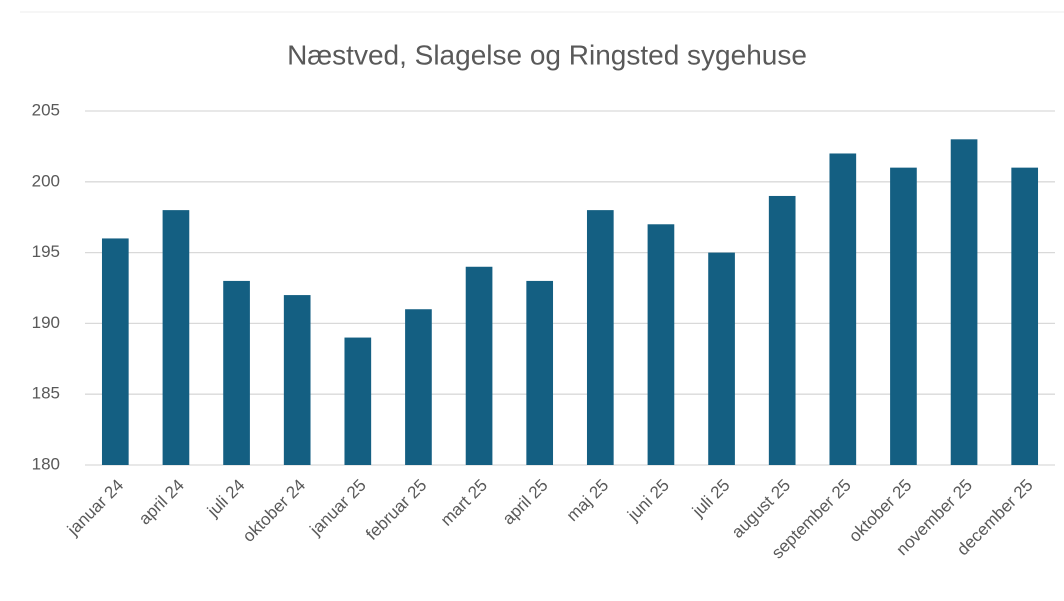  What do you see at coordinates (648, 501) in the screenshot?
I see `x-tick-label: juni 25` at bounding box center [648, 501].